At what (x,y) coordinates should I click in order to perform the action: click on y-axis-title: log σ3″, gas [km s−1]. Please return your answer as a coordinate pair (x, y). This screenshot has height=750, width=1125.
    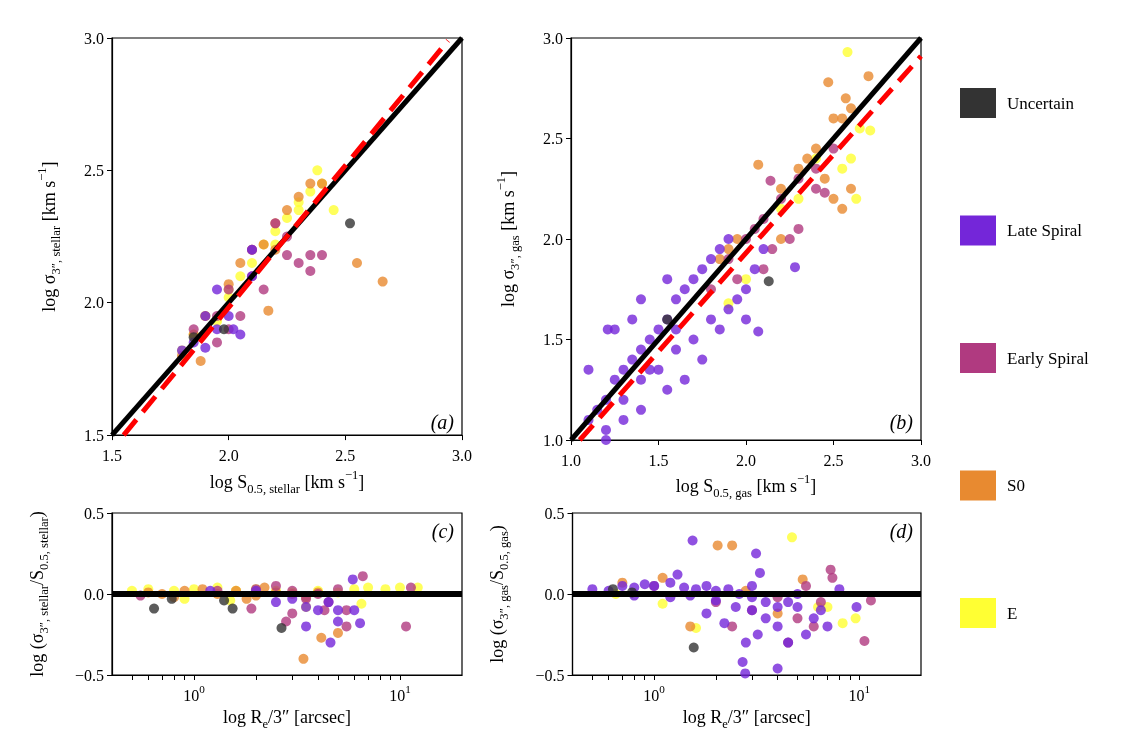
    Looking at the image, I should click on (507, 239).